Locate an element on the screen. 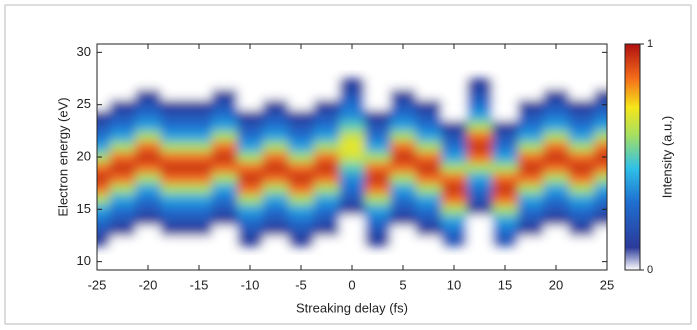 Image resolution: width=697 pixels, height=330 pixels. x-tick-label: 15 is located at coordinates (505, 284).